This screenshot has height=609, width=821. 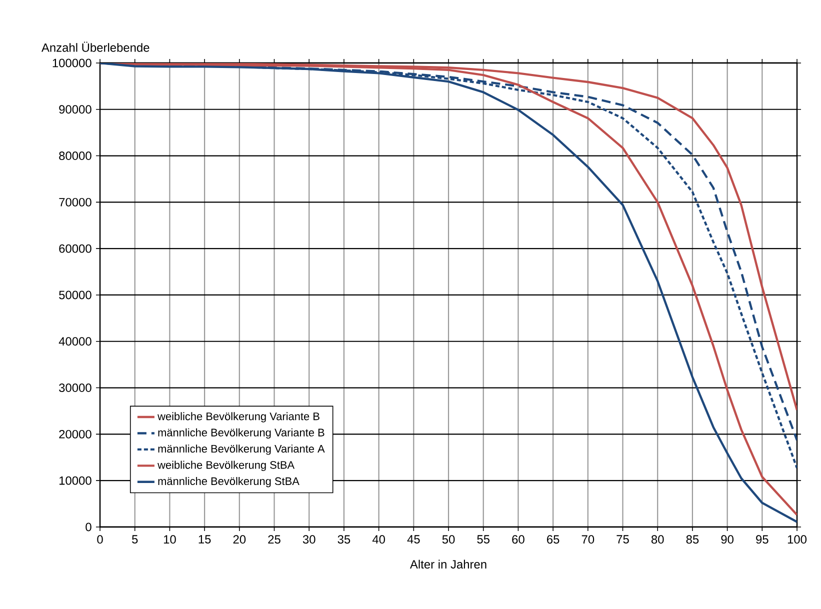 I want to click on y-tick-label: 80000, so click(x=75, y=156).